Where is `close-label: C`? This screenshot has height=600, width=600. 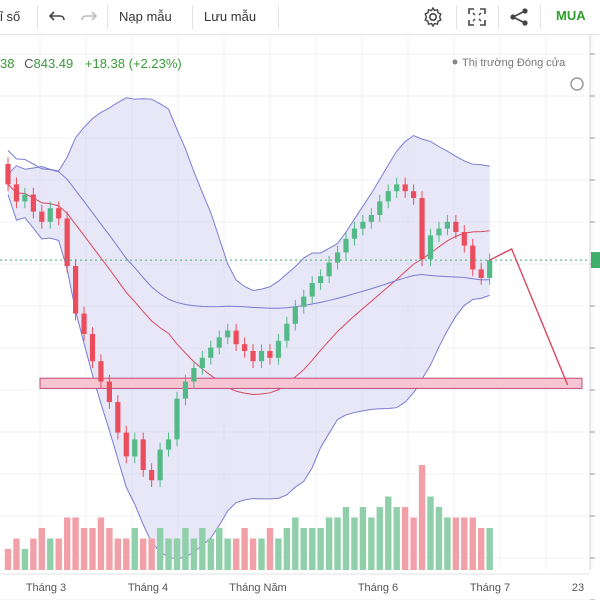
close-label: C is located at coordinates (29, 63).